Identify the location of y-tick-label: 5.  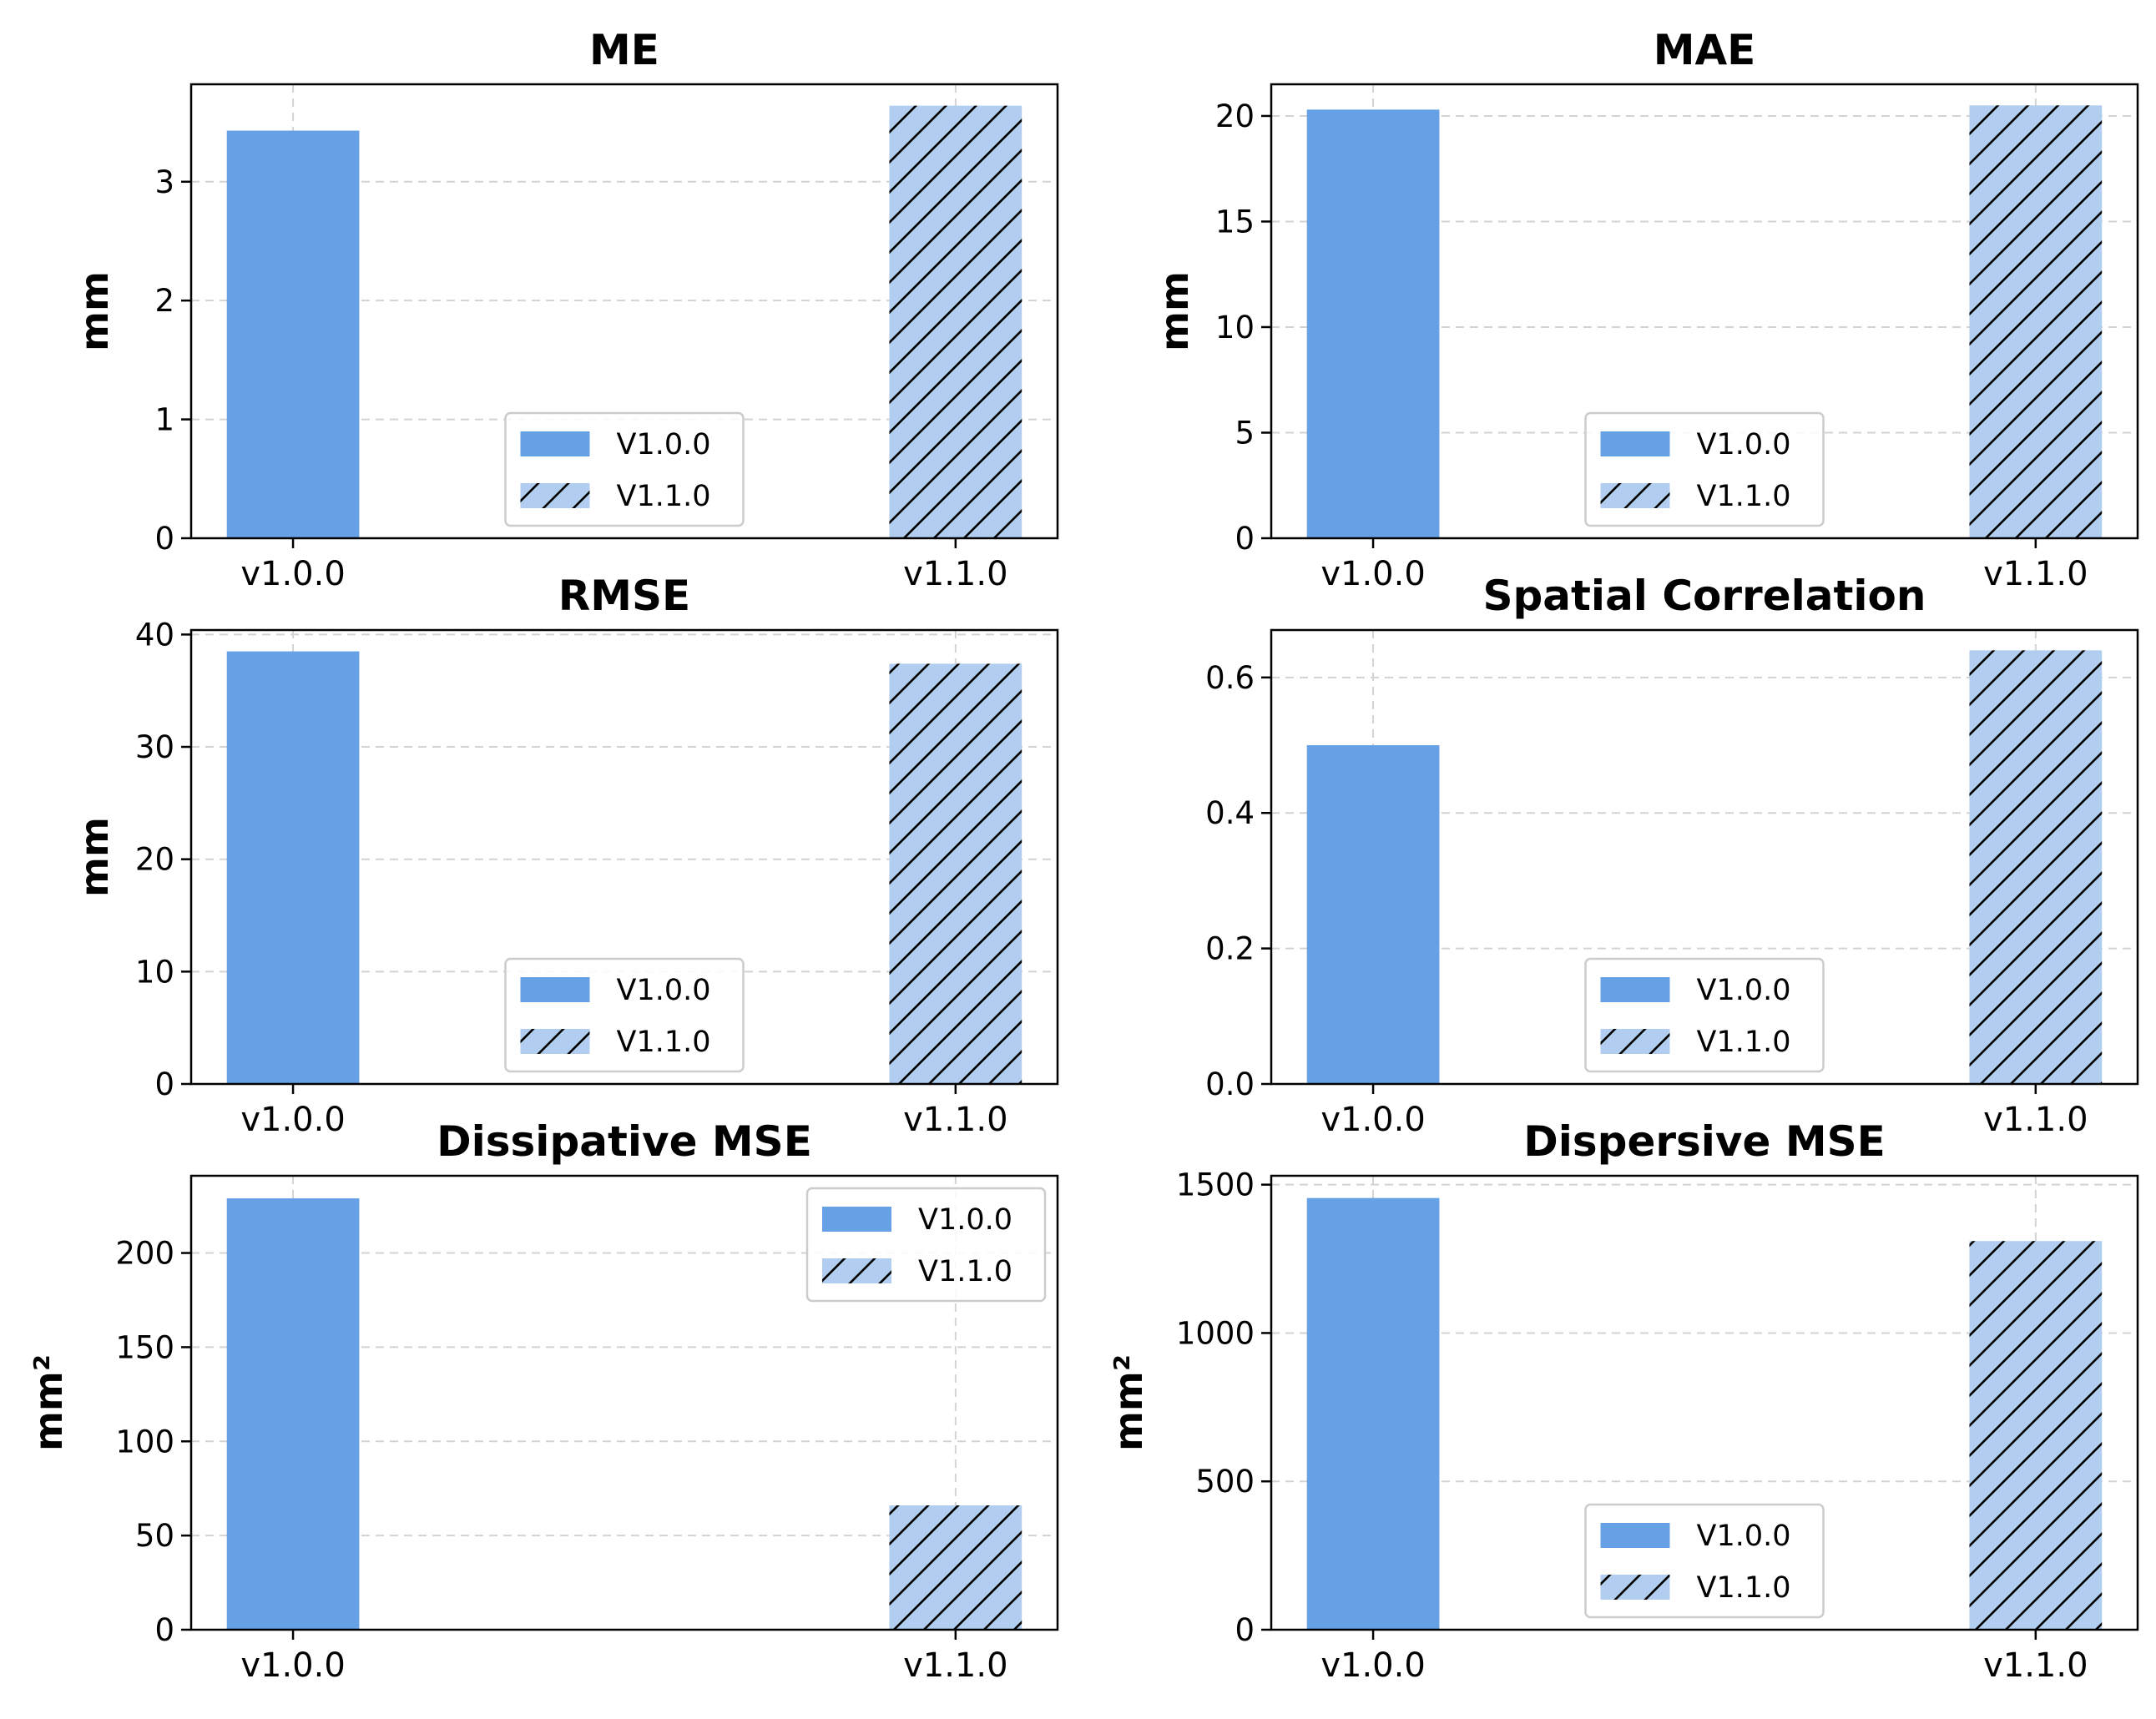
(1245, 433).